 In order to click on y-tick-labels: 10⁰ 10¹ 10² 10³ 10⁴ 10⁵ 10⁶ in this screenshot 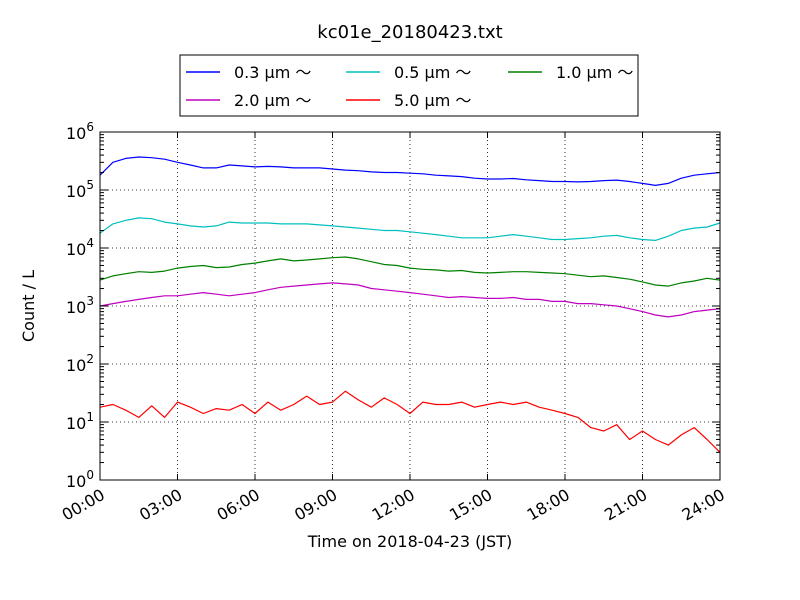, I will do `click(80, 305)`.